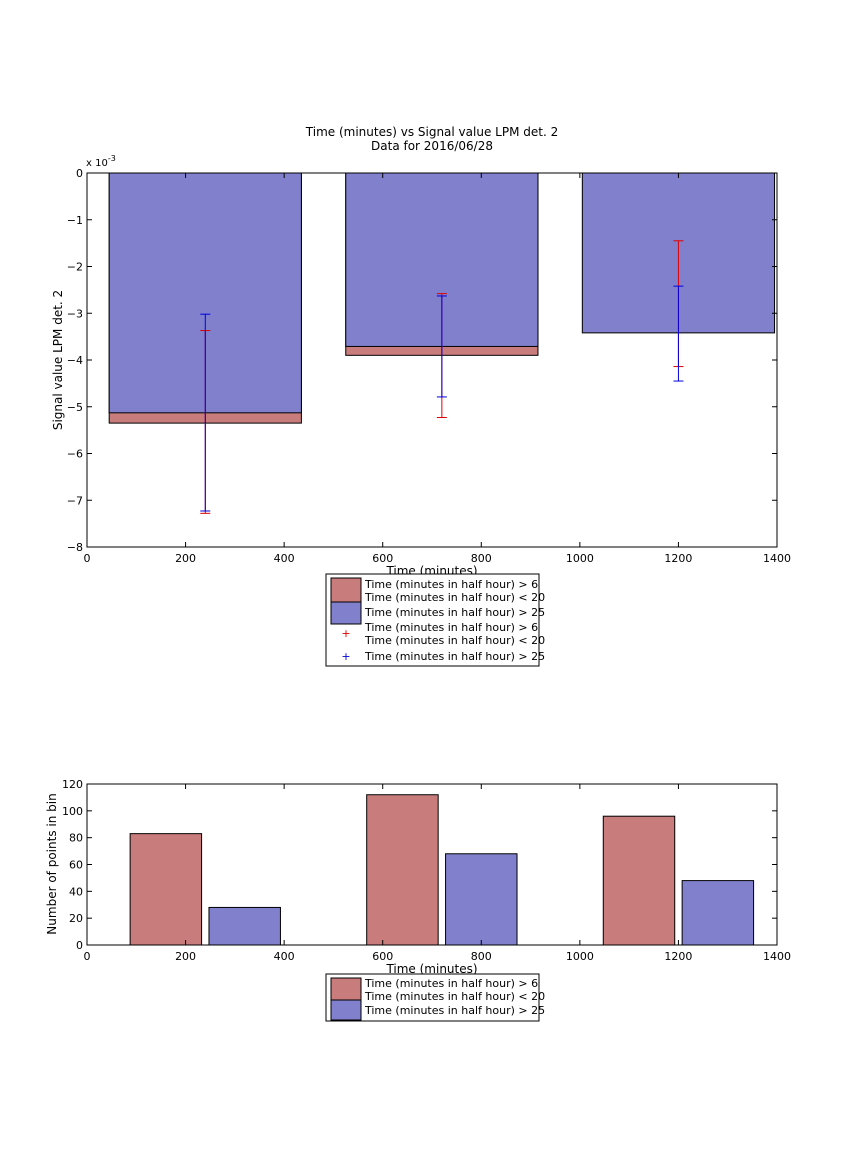 The height and width of the screenshot is (1152, 864). What do you see at coordinates (345, 656) in the screenshot?
I see `legend-marker-blue: +` at bounding box center [345, 656].